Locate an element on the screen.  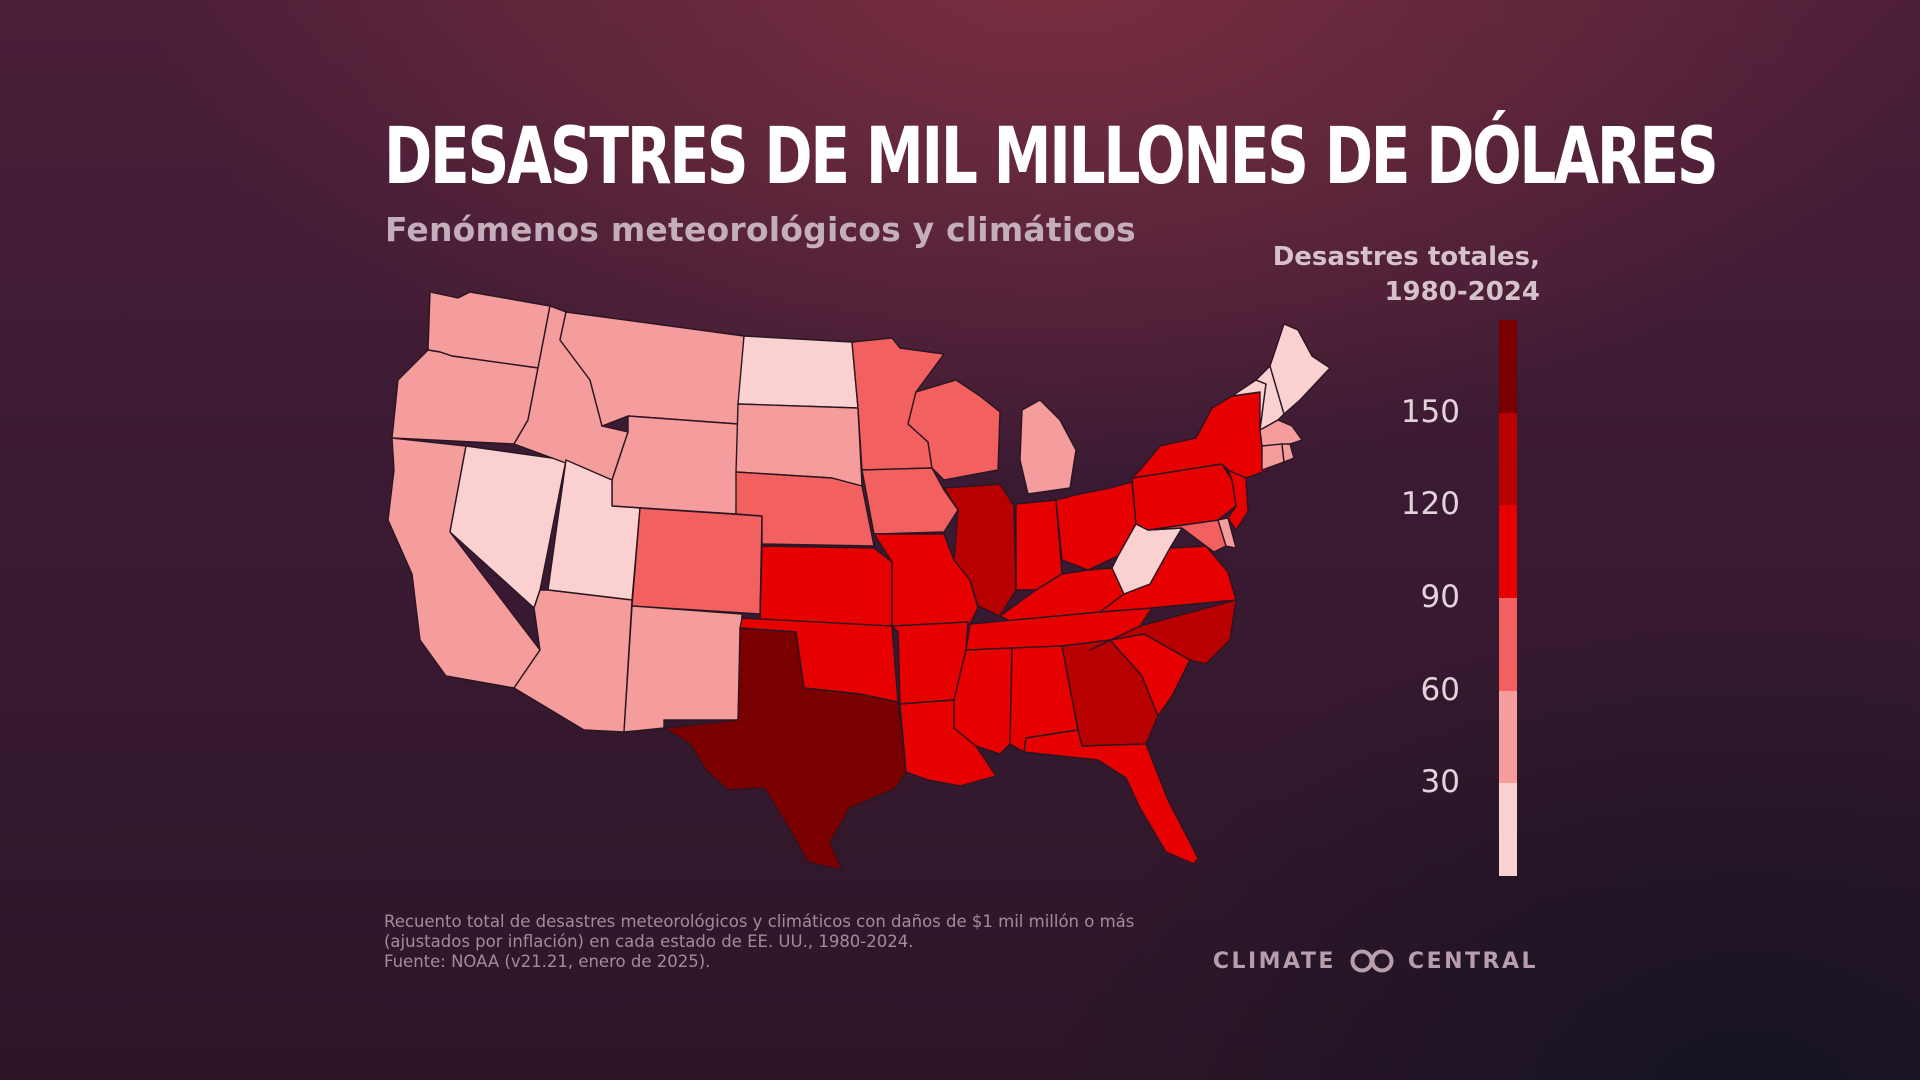
climate-central-logo: CLIMATE CENTRAL is located at coordinates (1375, 961).